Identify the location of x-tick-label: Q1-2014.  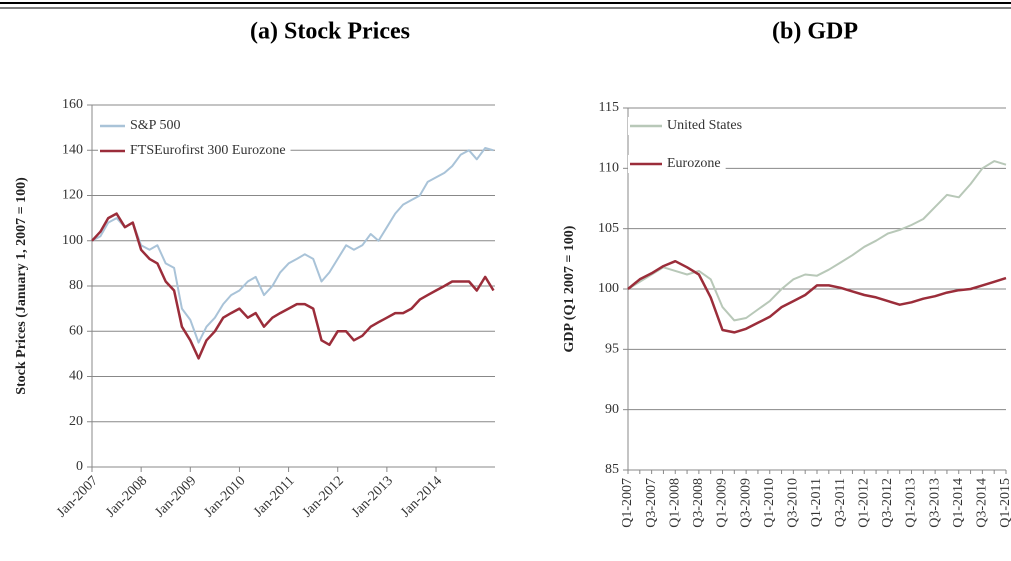
(958, 503).